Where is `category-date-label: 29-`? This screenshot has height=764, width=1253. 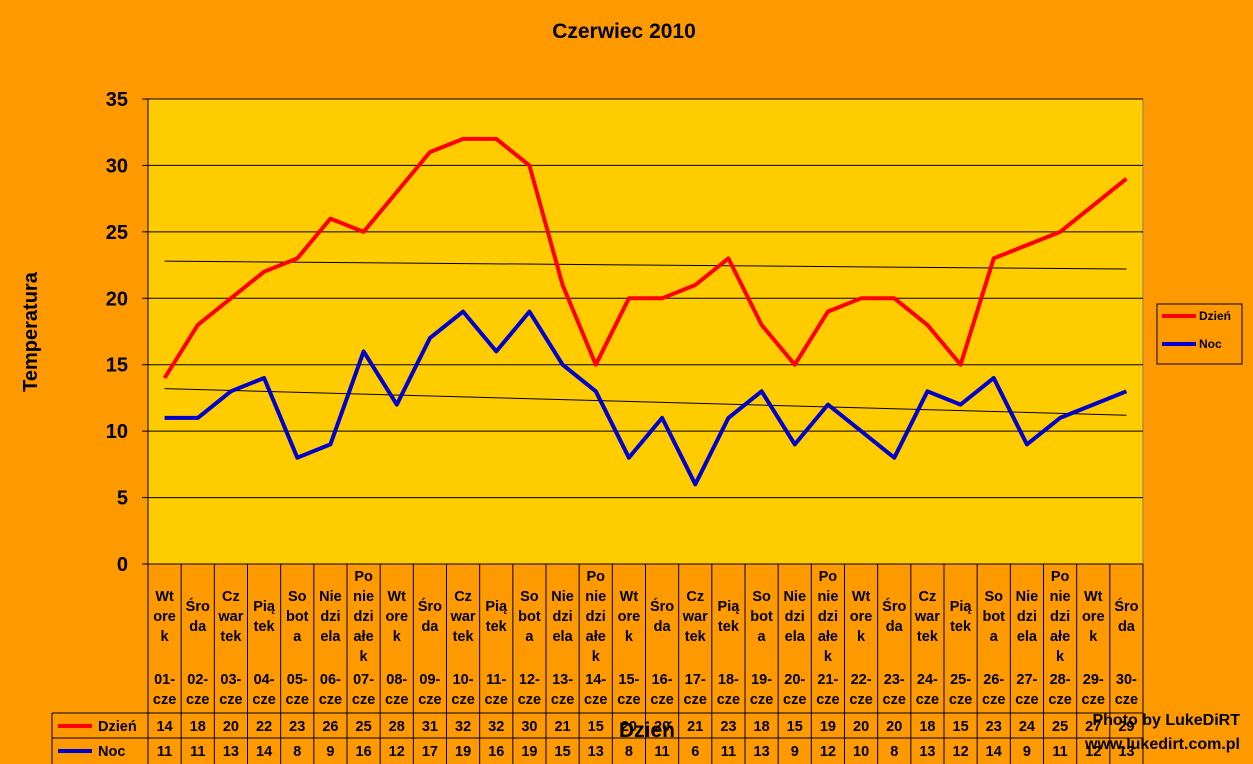 category-date-label: 29- is located at coordinates (1093, 680).